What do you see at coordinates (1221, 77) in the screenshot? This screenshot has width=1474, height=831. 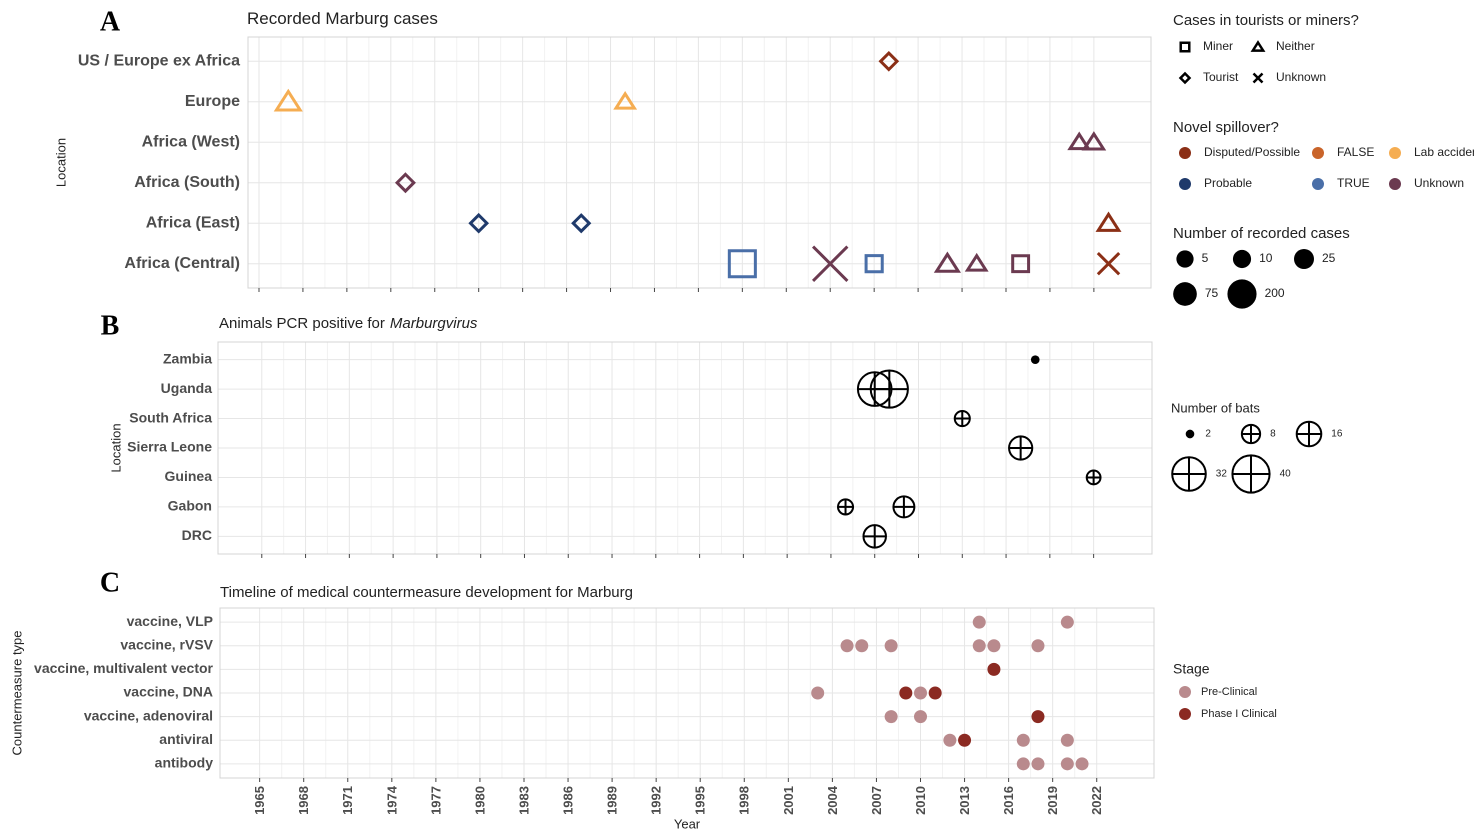 I see `legend-label: Tourist` at bounding box center [1221, 77].